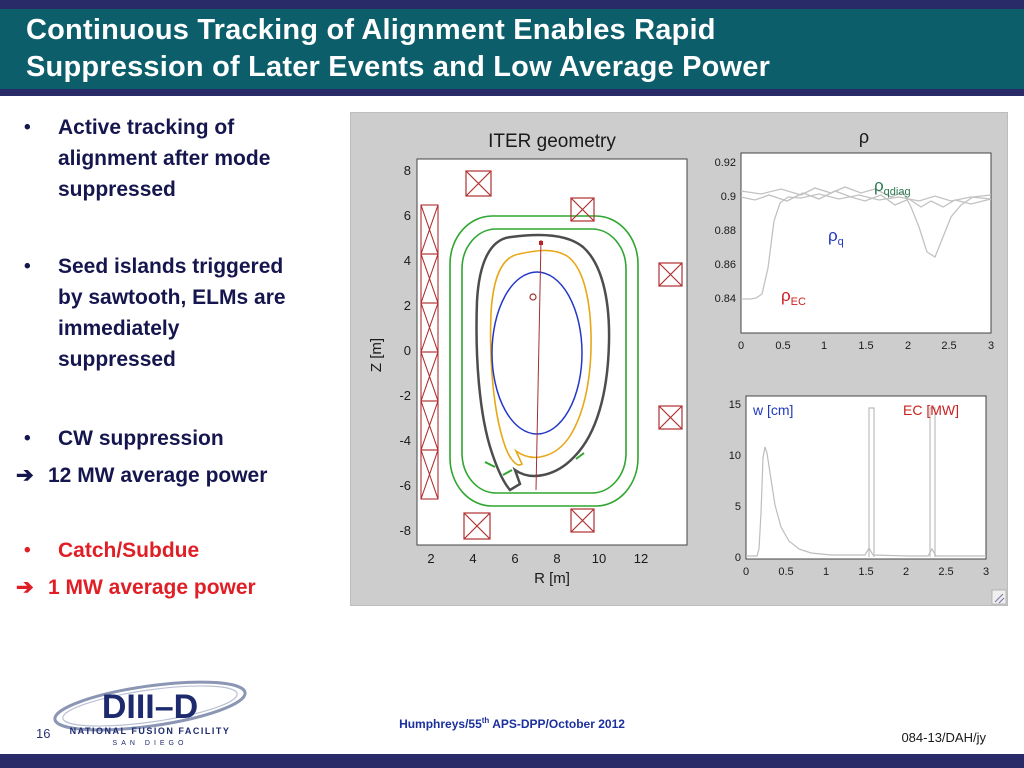 The width and height of the screenshot is (1024, 768). What do you see at coordinates (866, 572) in the screenshot?
I see `wec-x-tick-labels: 0 0.5 1 1.5 2 2.5 3` at bounding box center [866, 572].